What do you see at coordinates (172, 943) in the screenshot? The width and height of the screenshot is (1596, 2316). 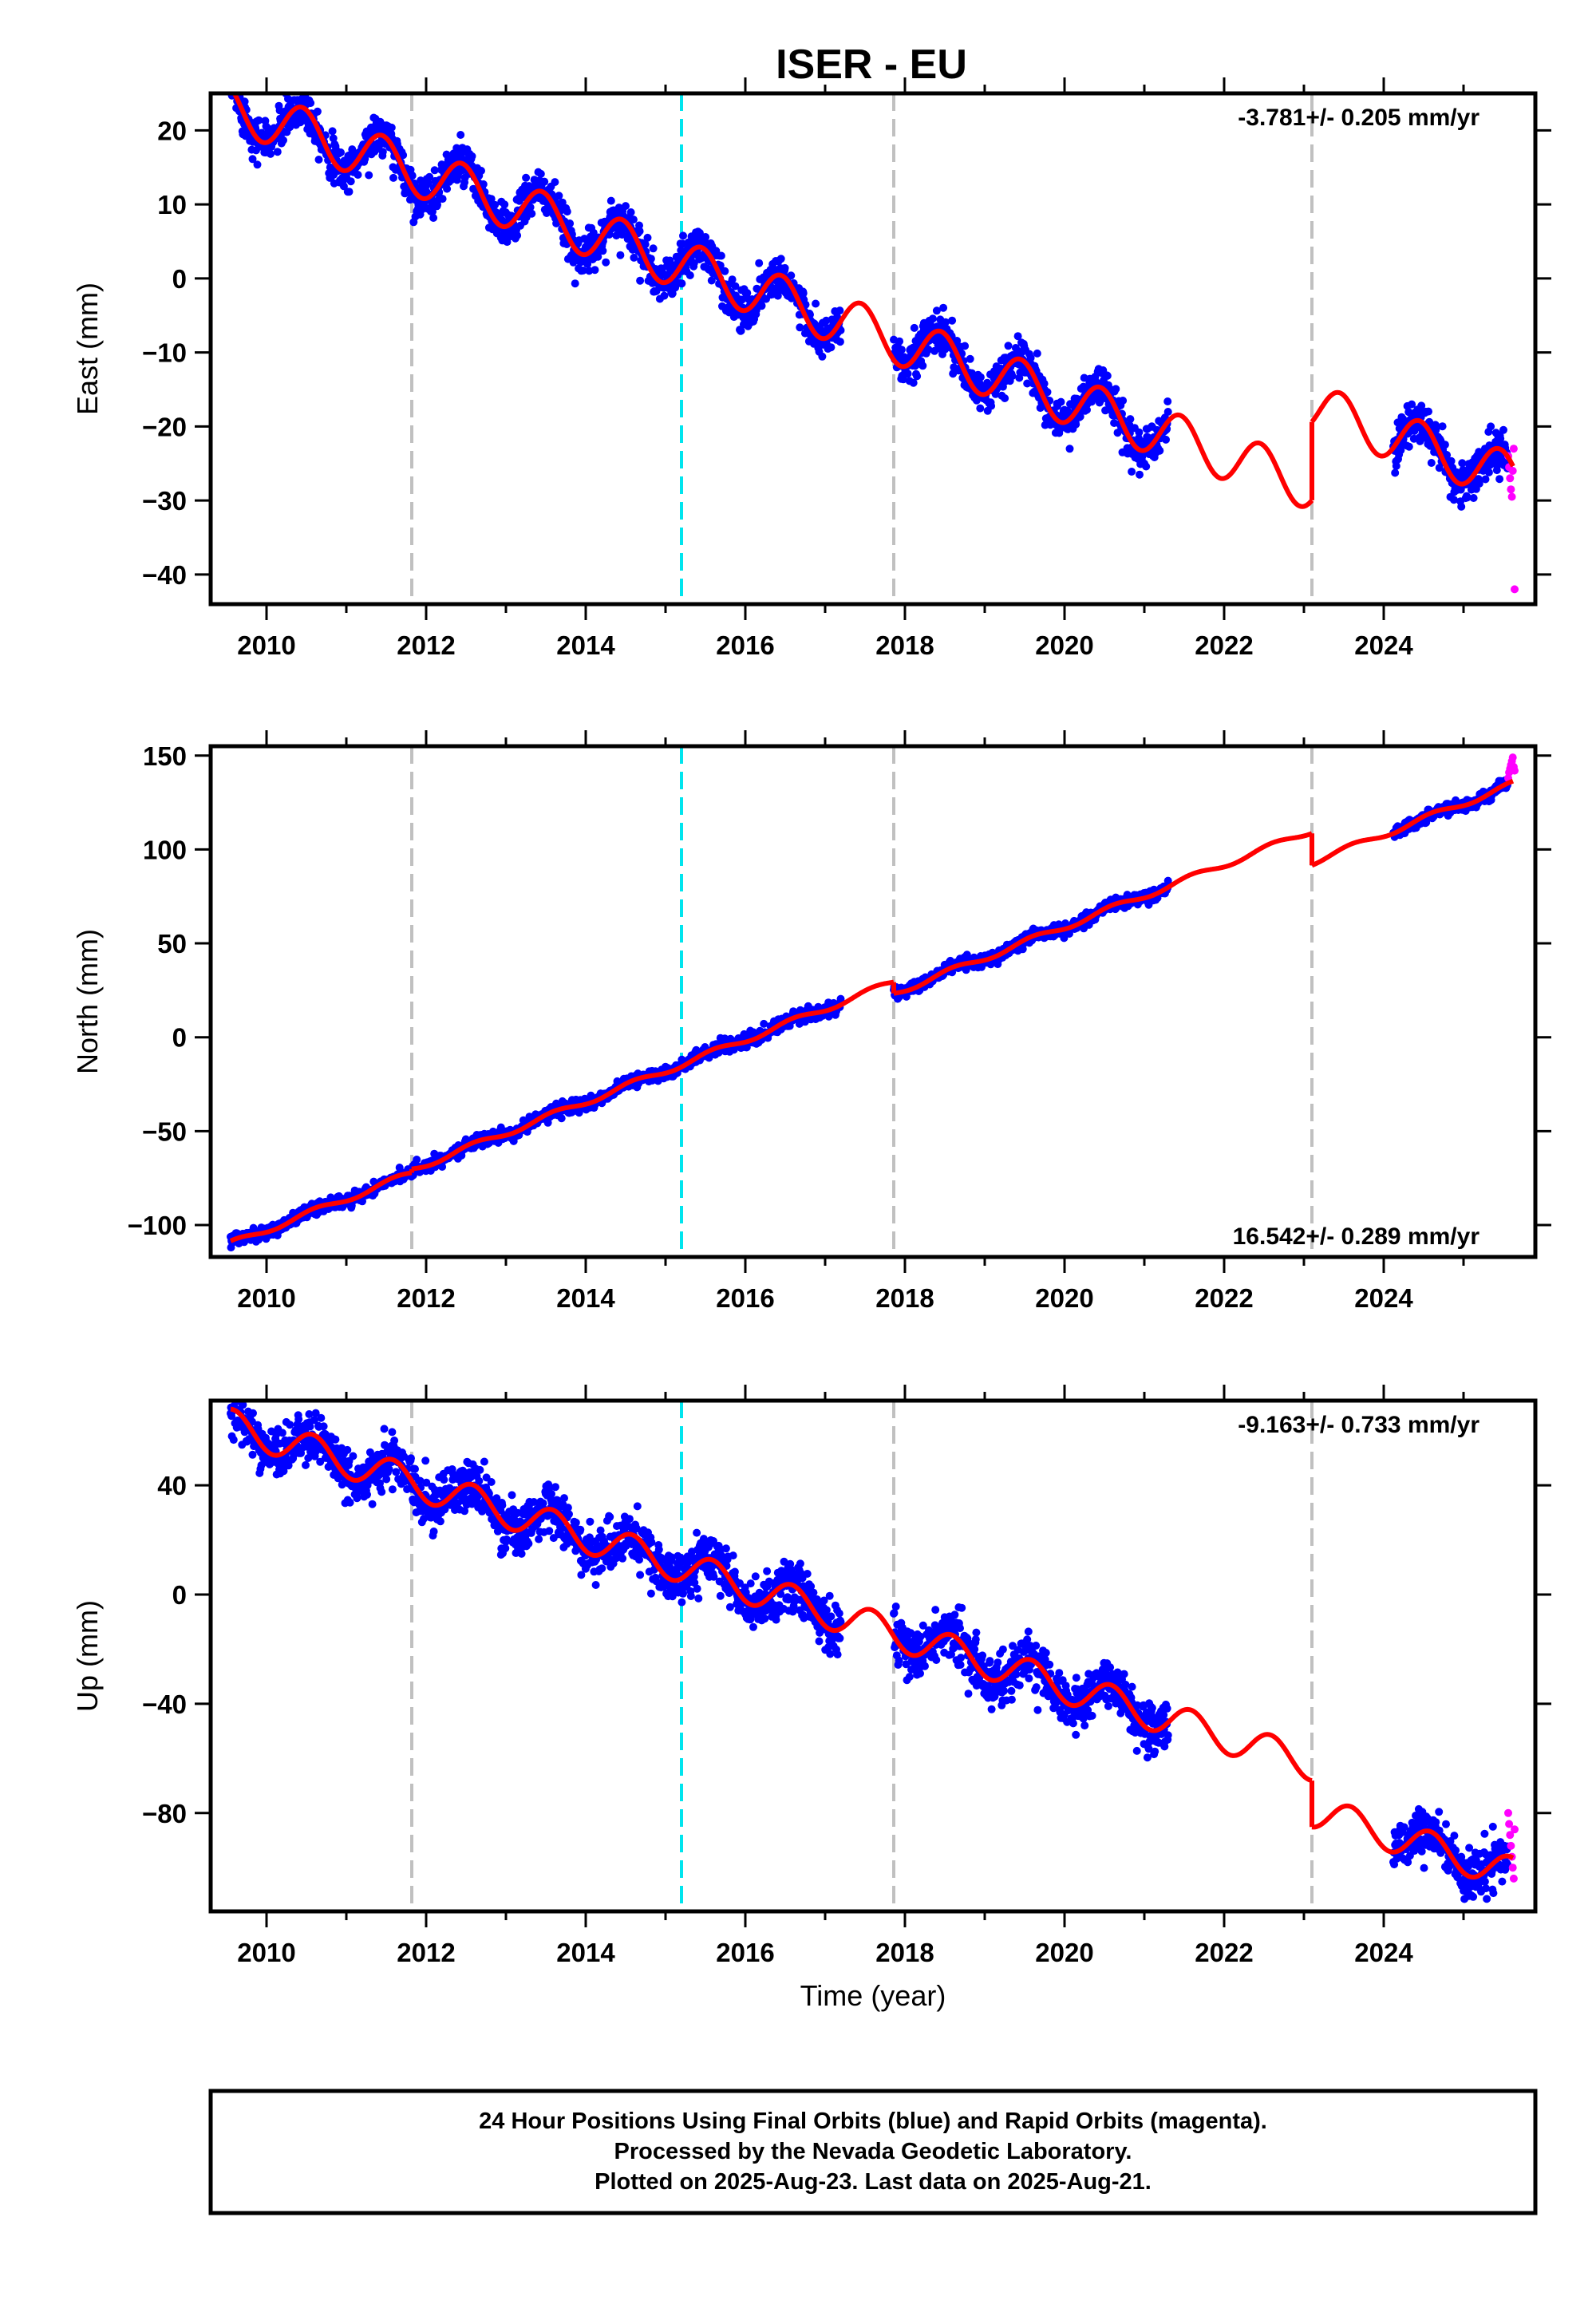 I see `y-tick-label: 50` at bounding box center [172, 943].